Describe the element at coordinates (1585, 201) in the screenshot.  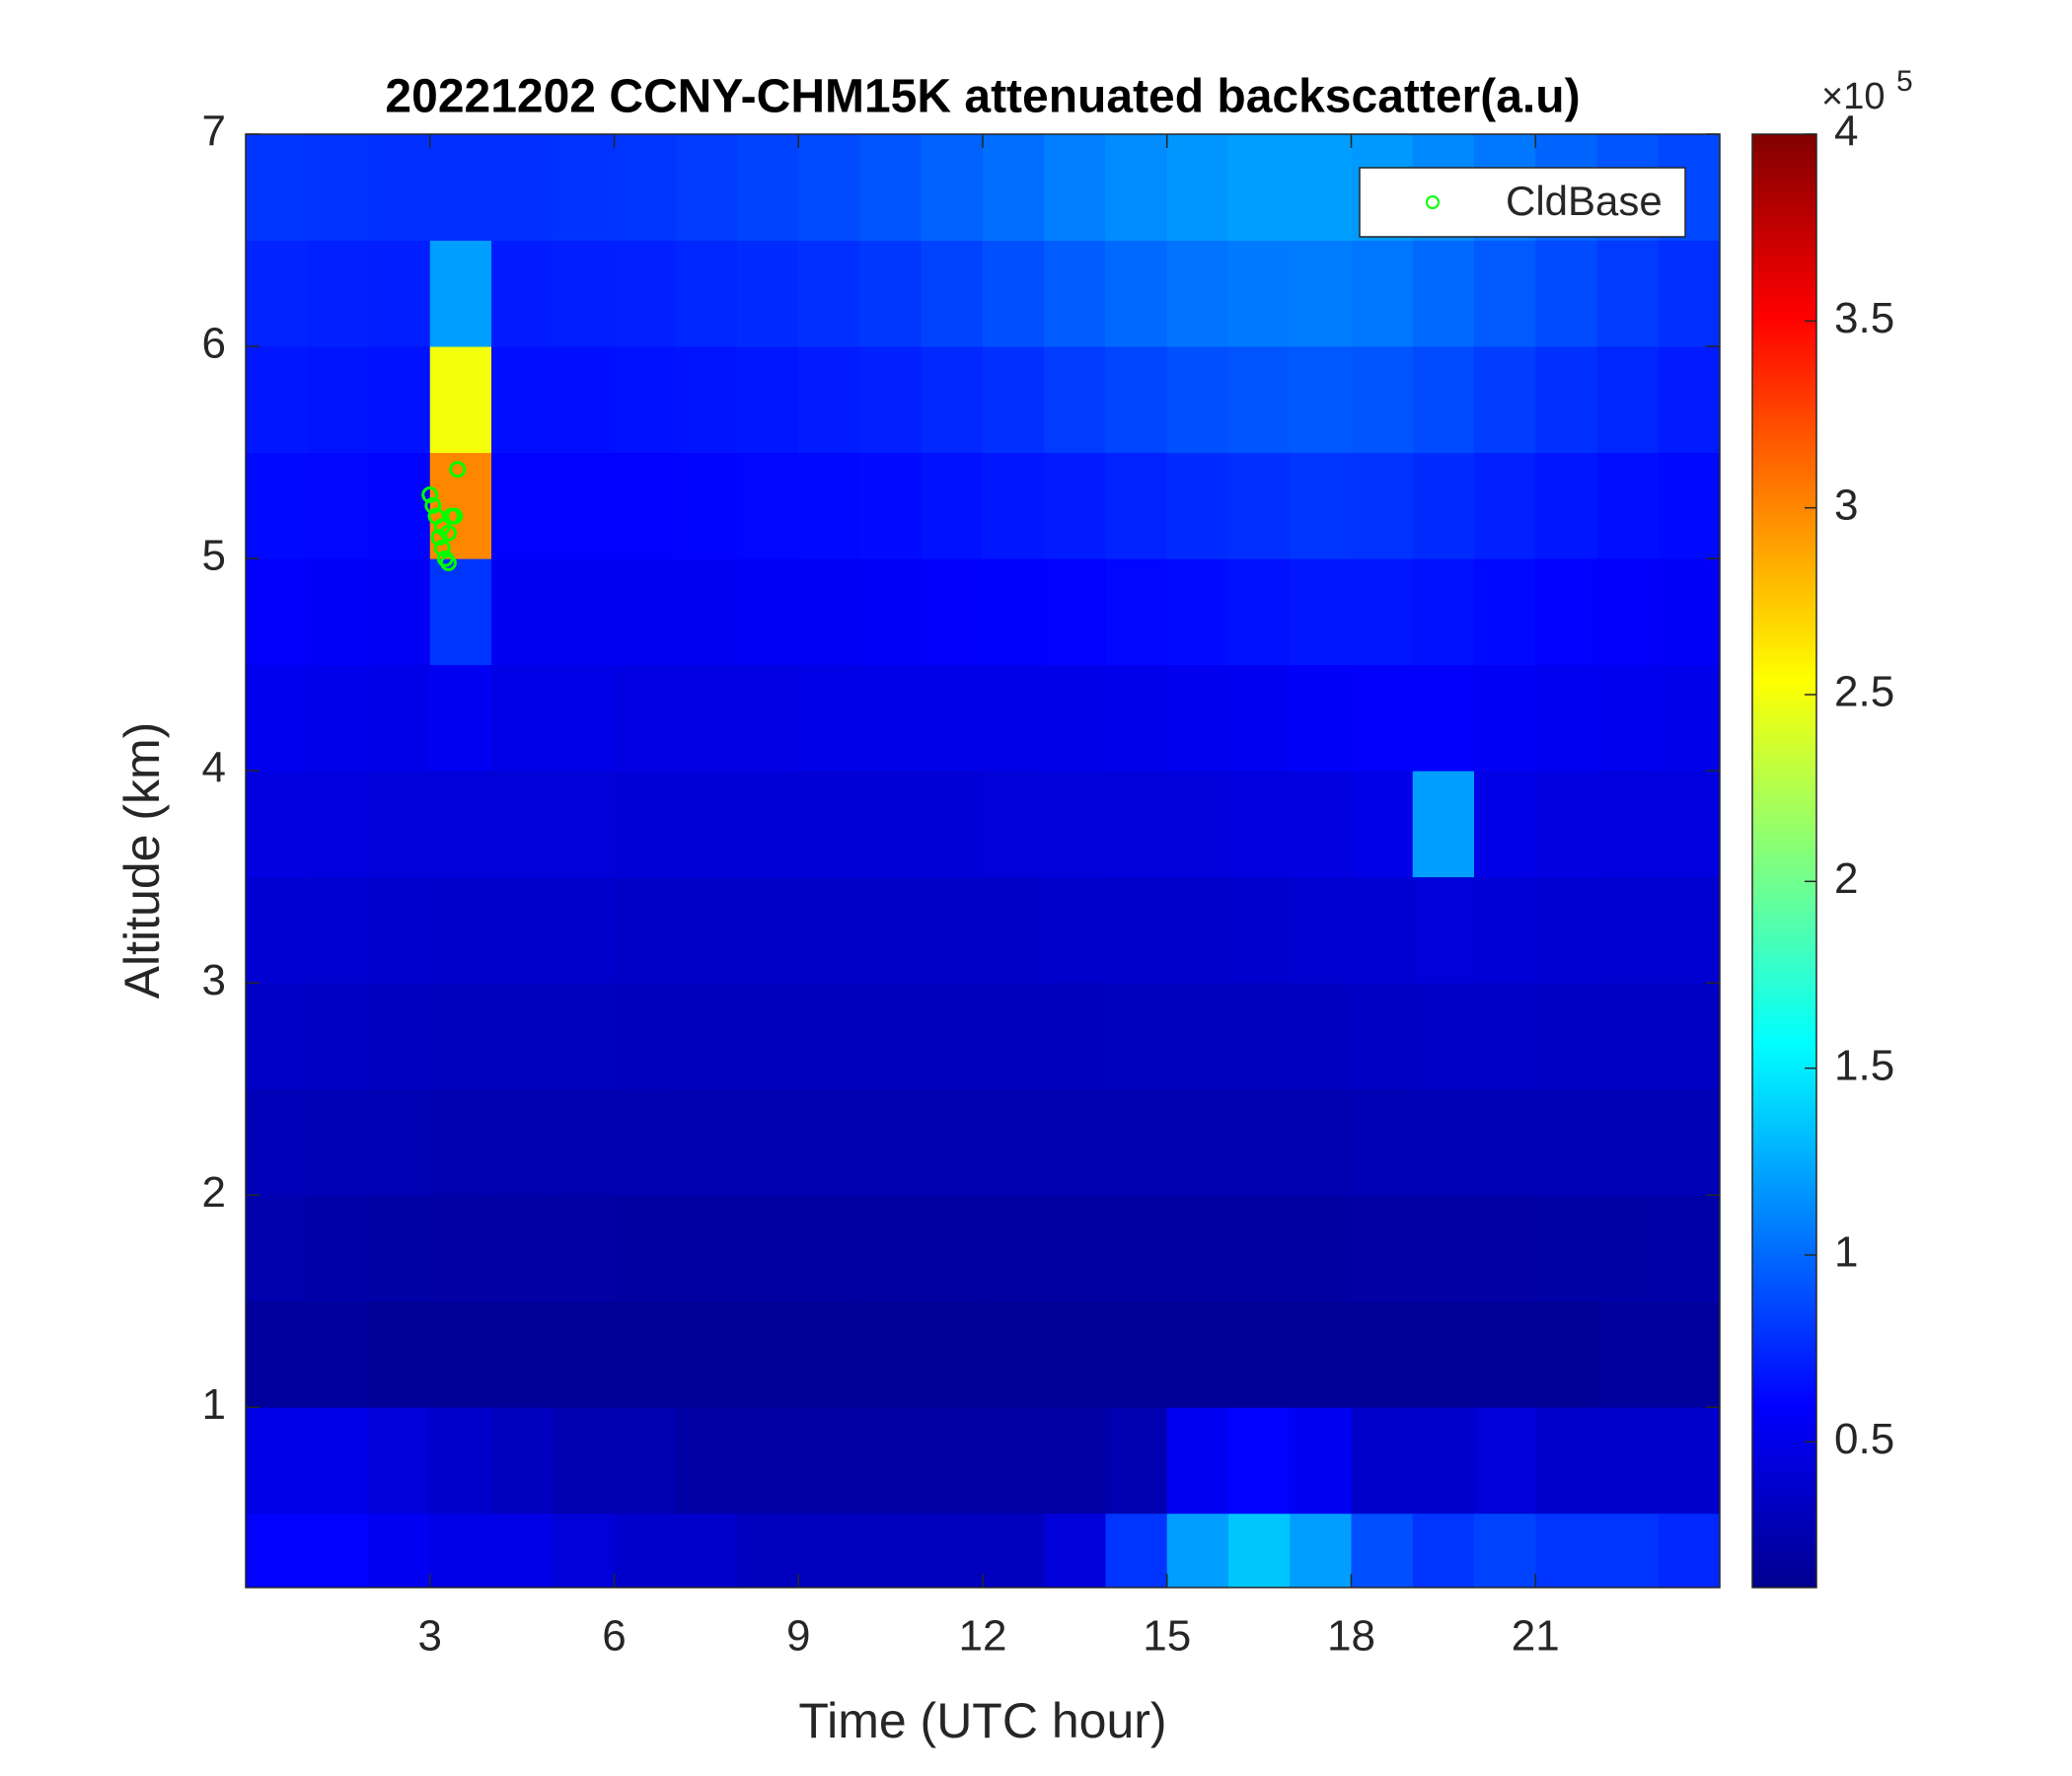
I see `legend-label: CldBase` at that location.